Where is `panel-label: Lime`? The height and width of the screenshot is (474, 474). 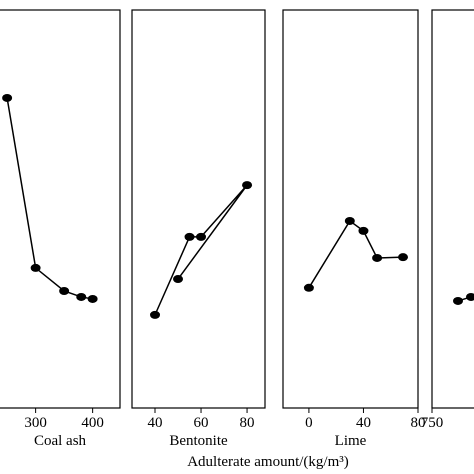
panel-label: Lime is located at coordinates (351, 441).